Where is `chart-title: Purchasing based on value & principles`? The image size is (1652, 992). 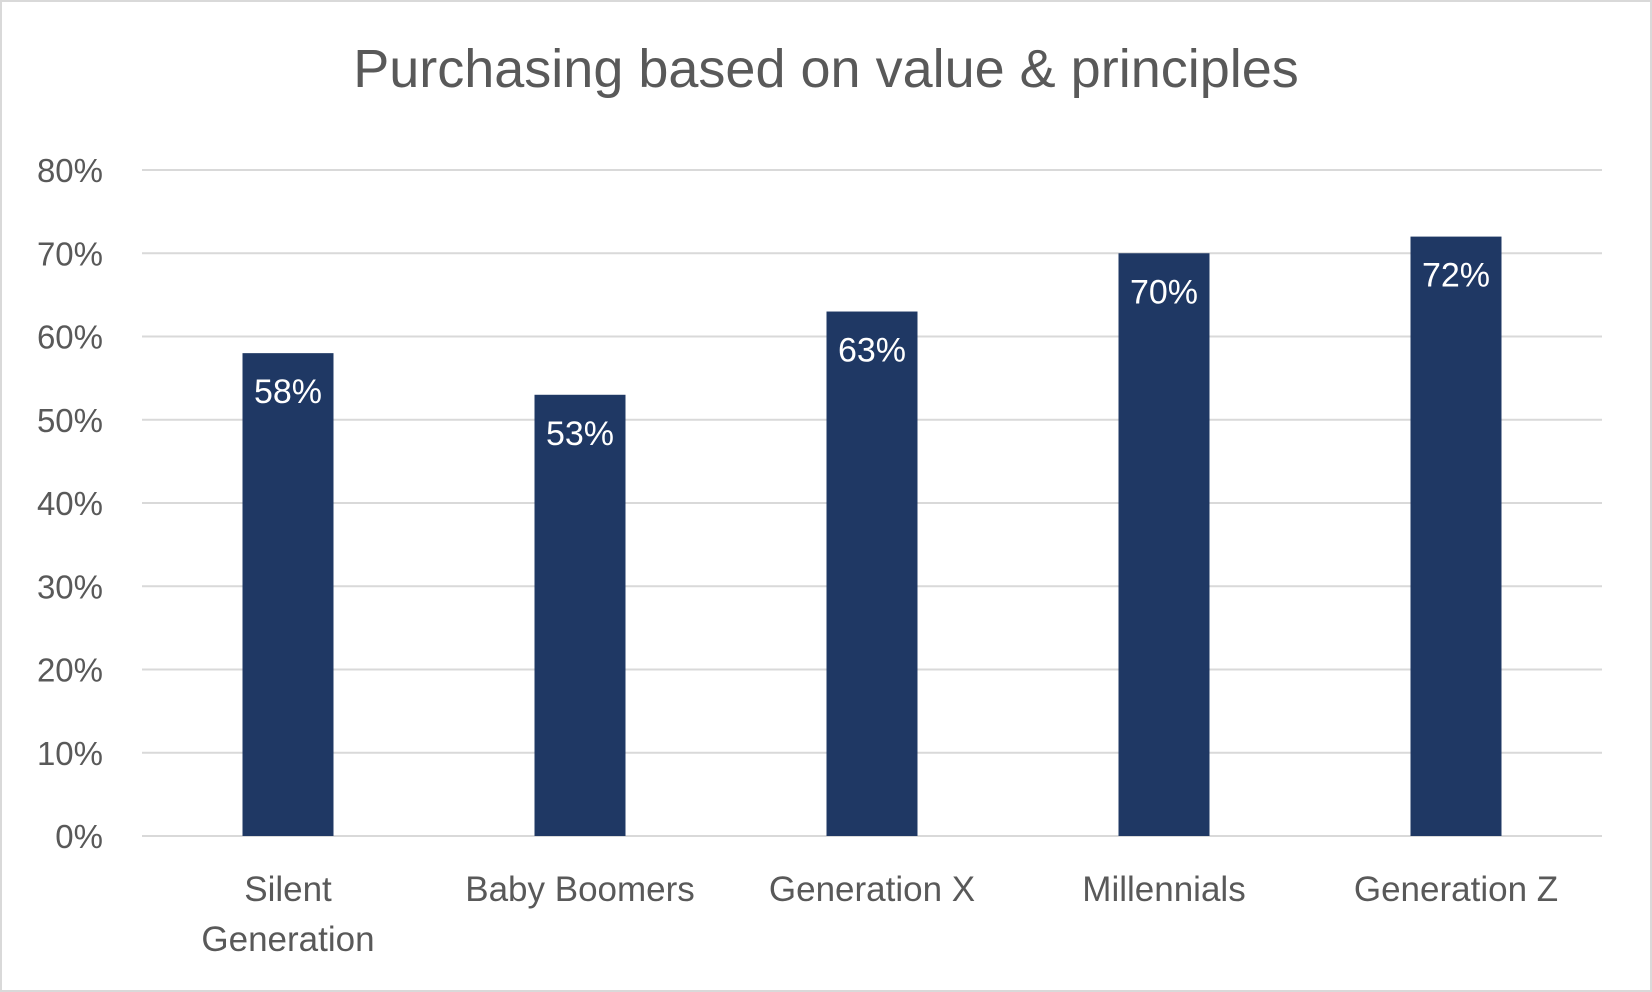 chart-title: Purchasing based on value & principles is located at coordinates (826, 69).